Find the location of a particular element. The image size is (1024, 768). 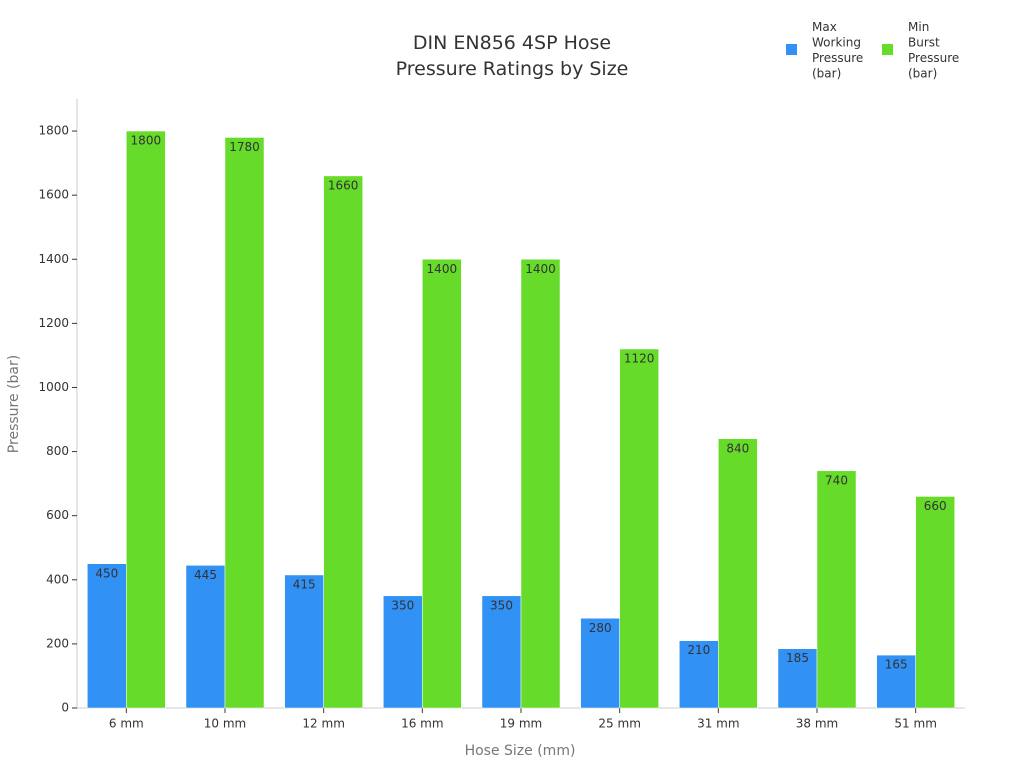

value-label: 1120 is located at coordinates (639, 359).